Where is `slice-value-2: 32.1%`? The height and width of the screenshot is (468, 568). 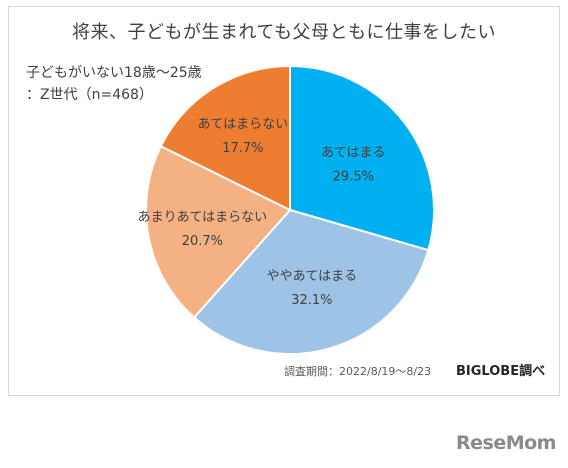
slice-value-2: 32.1% is located at coordinates (311, 300).